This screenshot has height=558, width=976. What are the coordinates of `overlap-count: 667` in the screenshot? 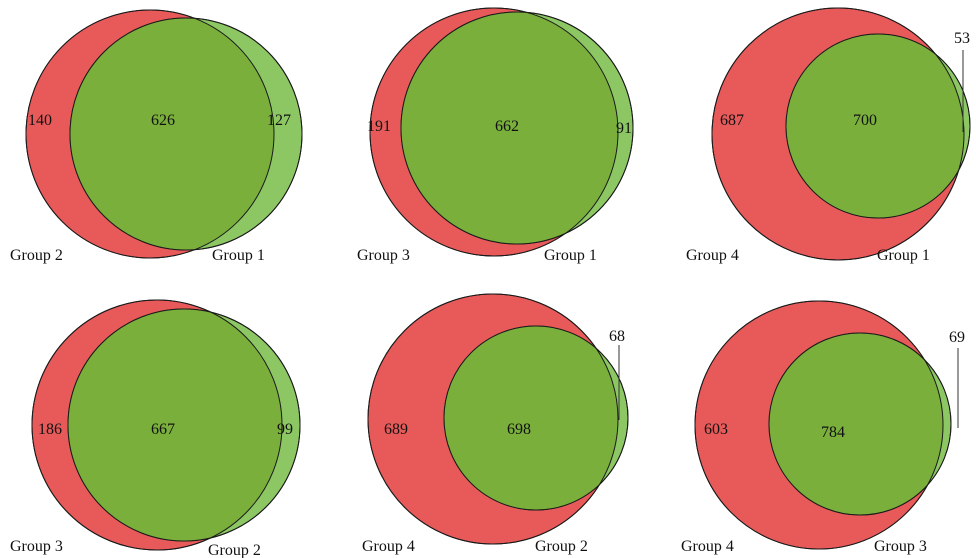 It's located at (163, 429).